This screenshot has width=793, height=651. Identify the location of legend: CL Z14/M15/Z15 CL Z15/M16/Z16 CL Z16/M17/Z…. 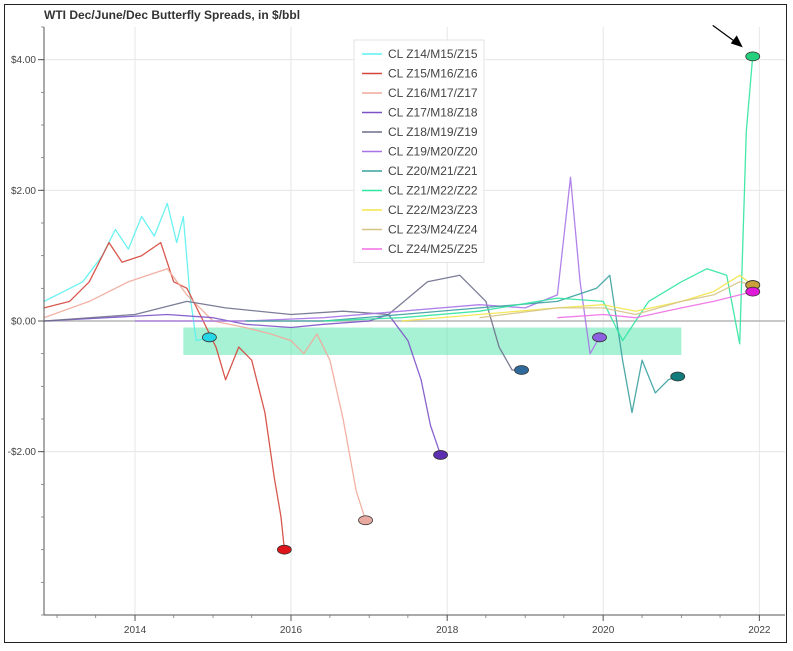
(419, 151).